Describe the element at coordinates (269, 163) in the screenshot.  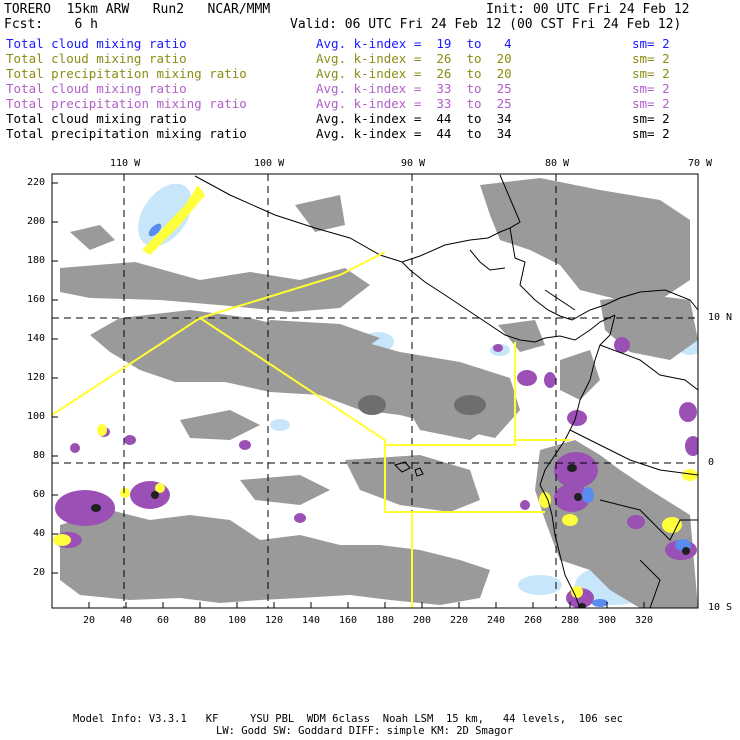
I see `lon-label-100w: 100 W` at that location.